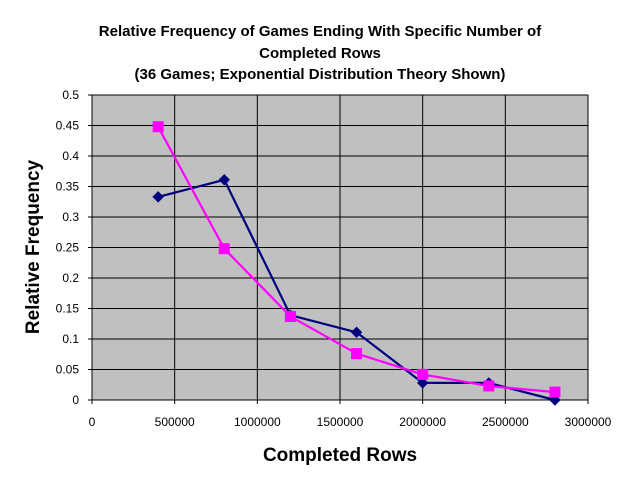  I want to click on y-tick-labels: 0 0.05 0.1 0.15 0.2 0.25 0.3 0.35 0.4 0.45 0.5, so click(68, 247).